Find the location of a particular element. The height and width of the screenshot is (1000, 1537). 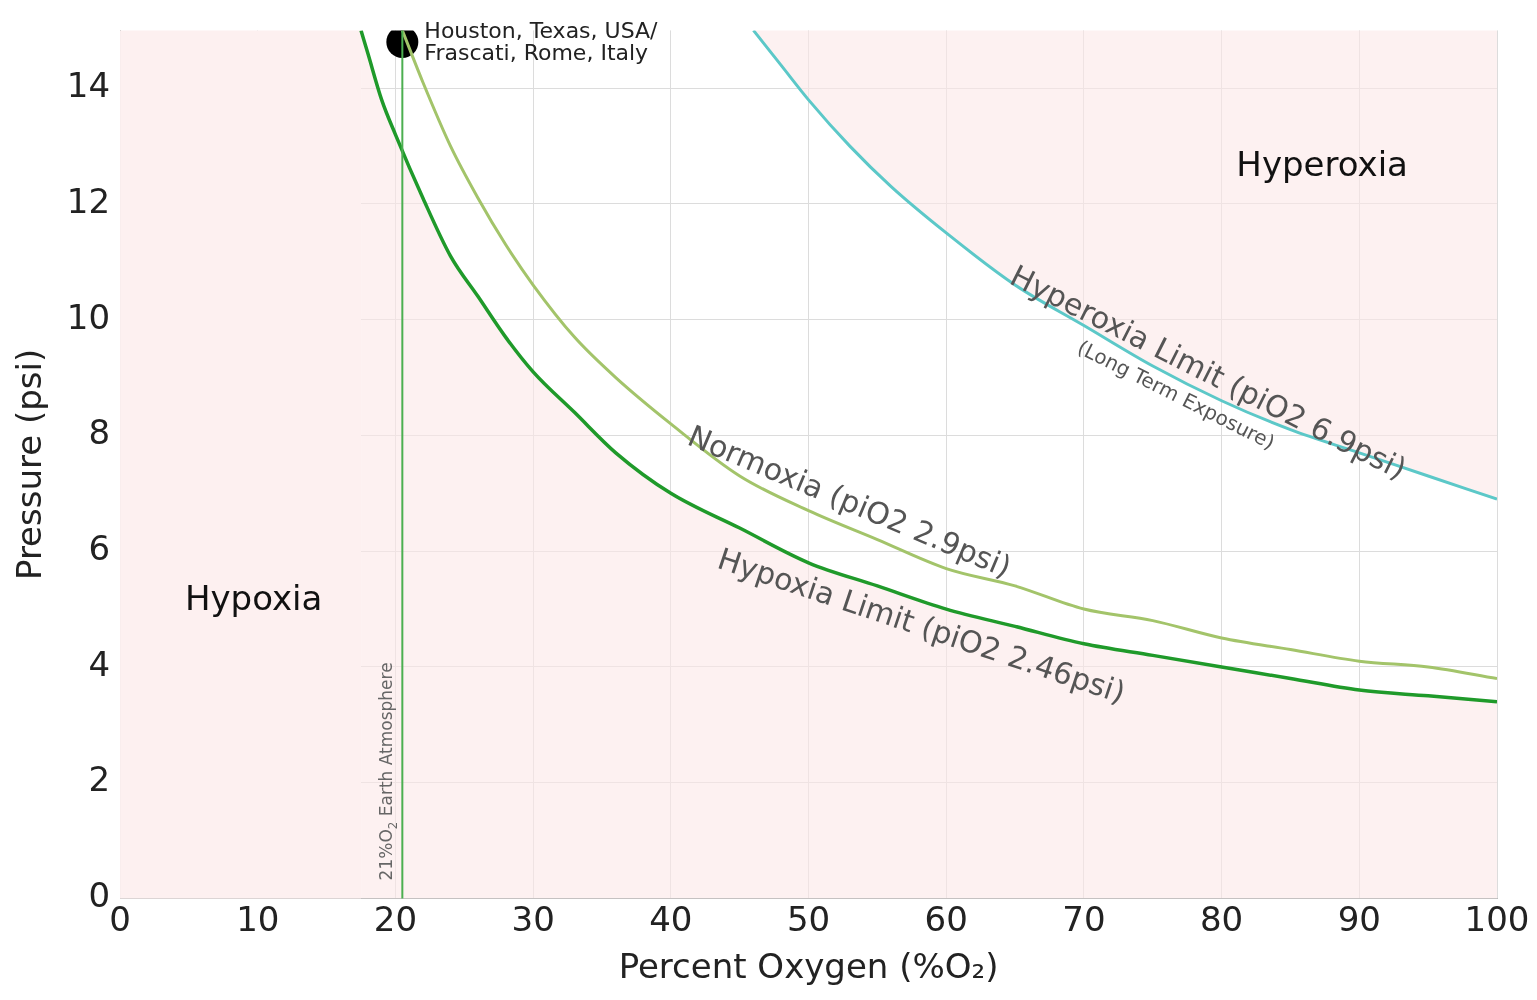

y-tick-label: 2 is located at coordinates (99, 779).